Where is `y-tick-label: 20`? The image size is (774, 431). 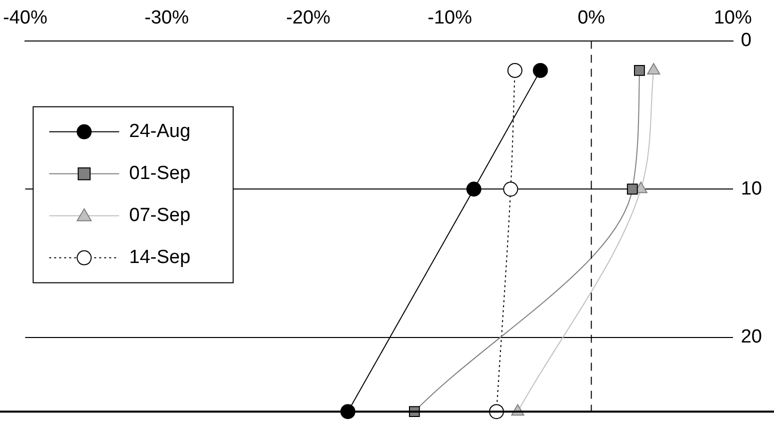
y-tick-label: 20 is located at coordinates (751, 337).